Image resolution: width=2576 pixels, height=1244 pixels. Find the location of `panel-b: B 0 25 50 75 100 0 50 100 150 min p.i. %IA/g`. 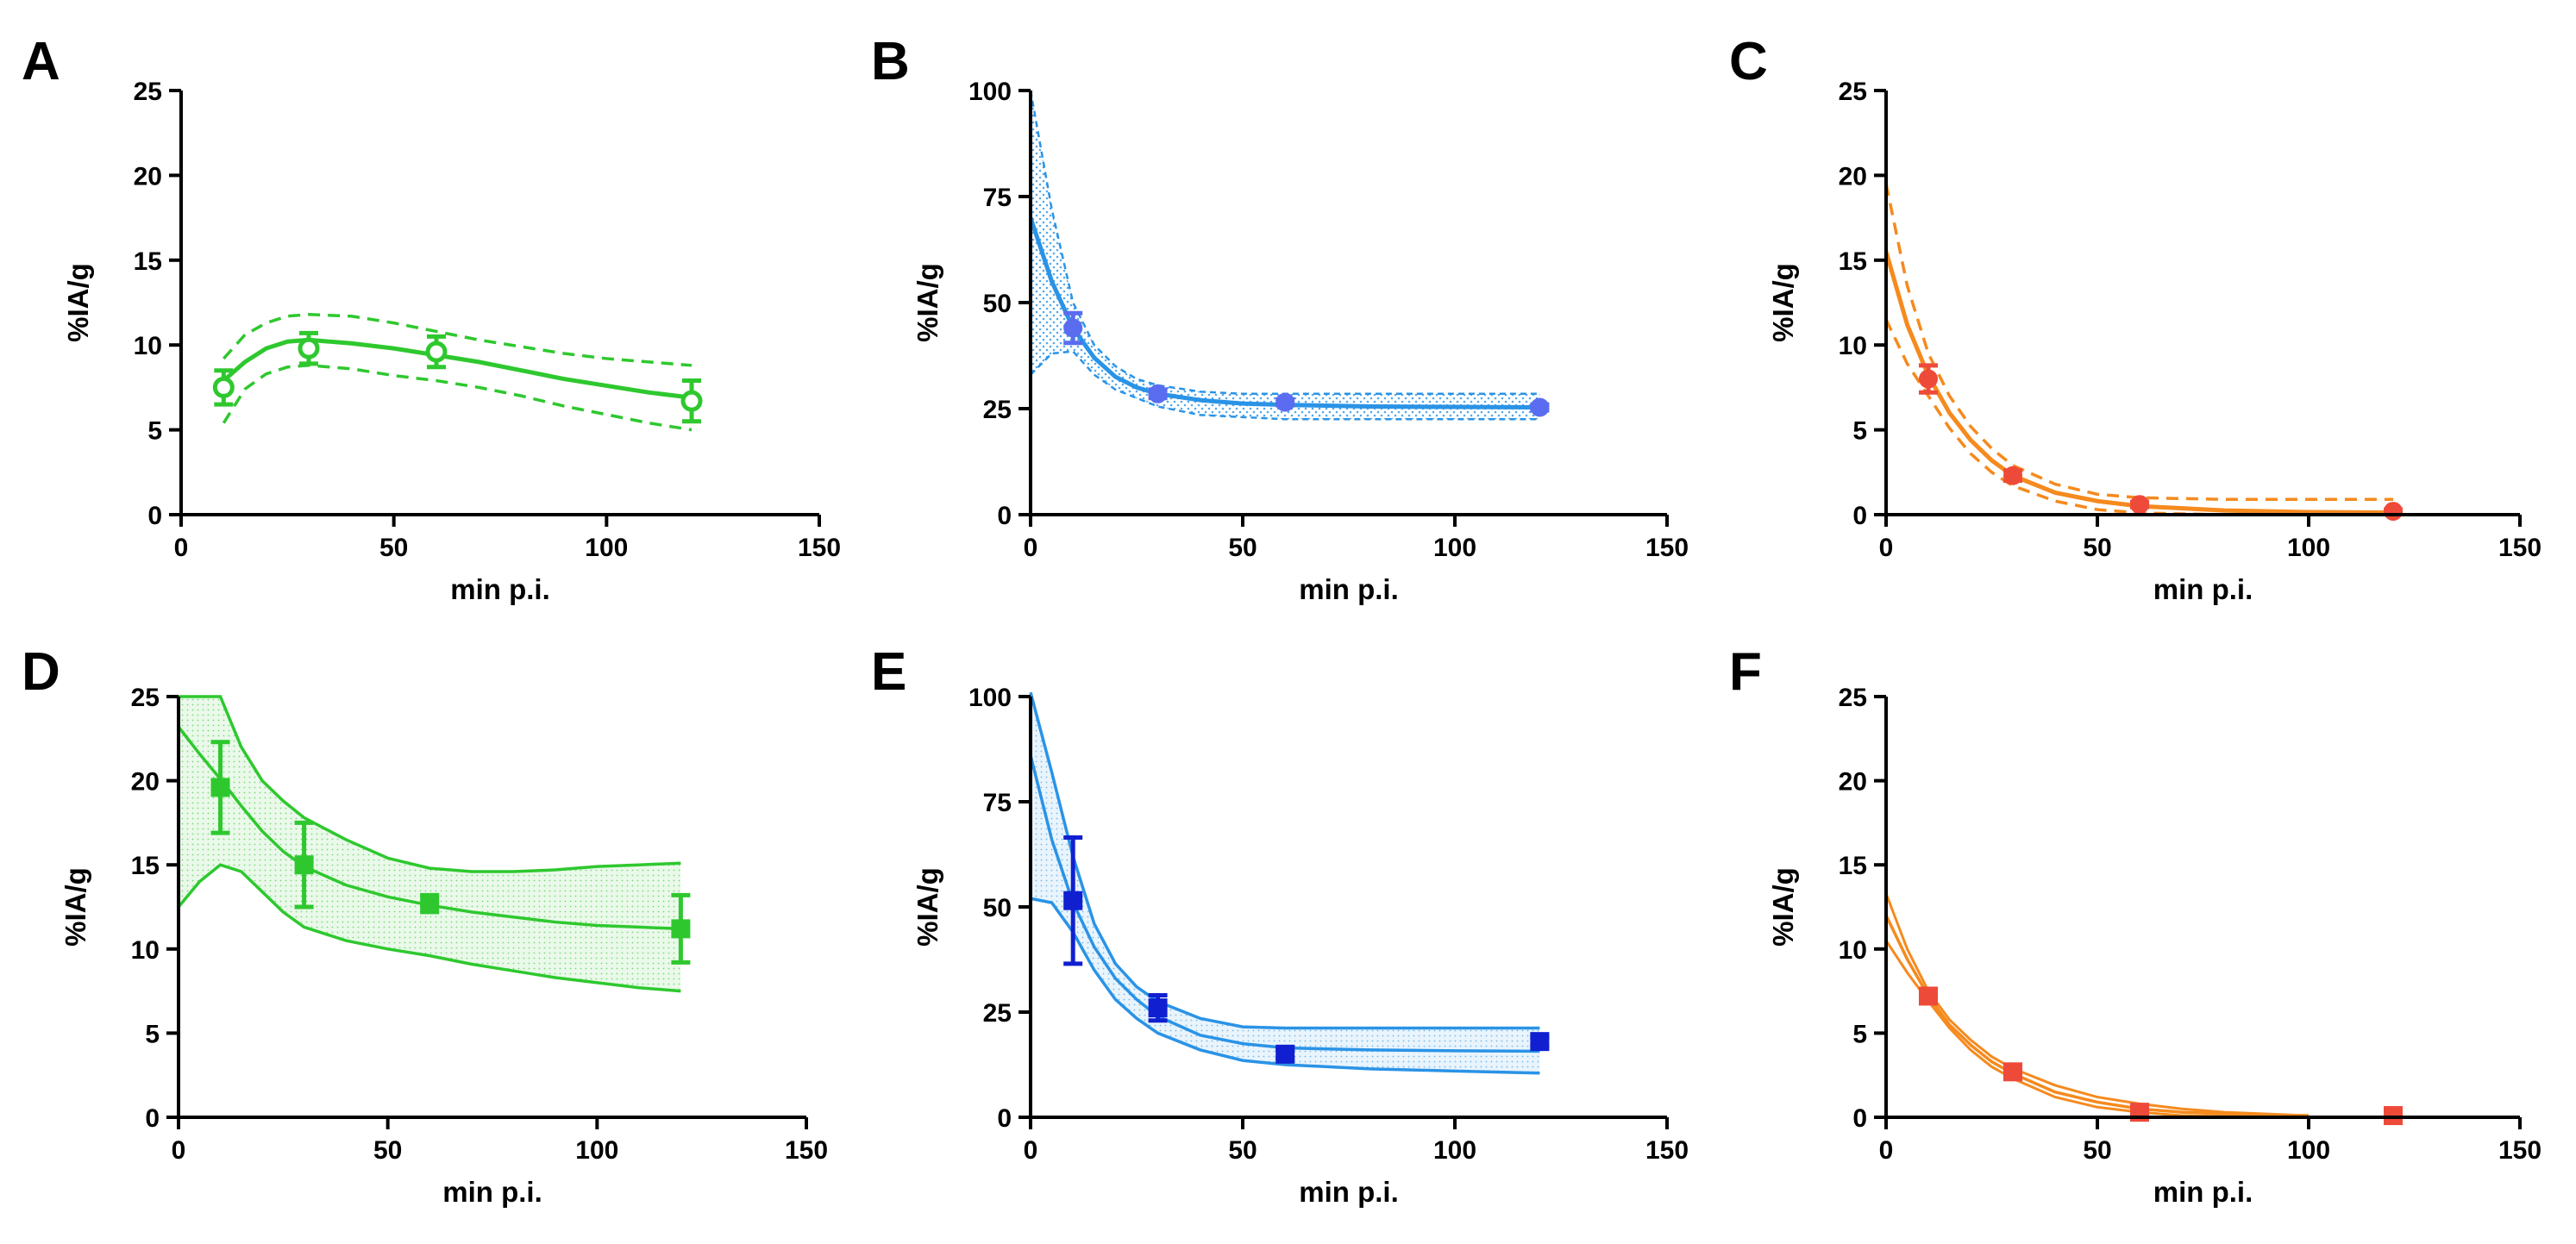

panel-b: B 0 25 50 75 100 0 50 100 150 min p.i. %IA/g is located at coordinates (1280, 318).